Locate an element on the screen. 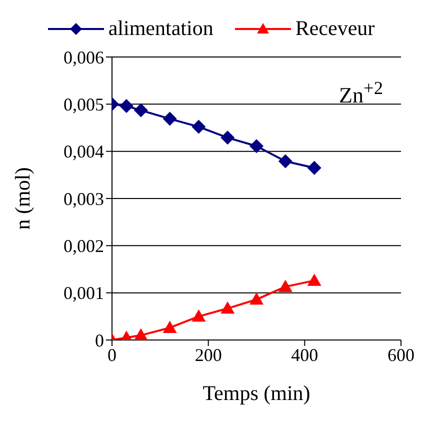 The height and width of the screenshot is (428, 431). x-tick-label: 400 is located at coordinates (304, 354).